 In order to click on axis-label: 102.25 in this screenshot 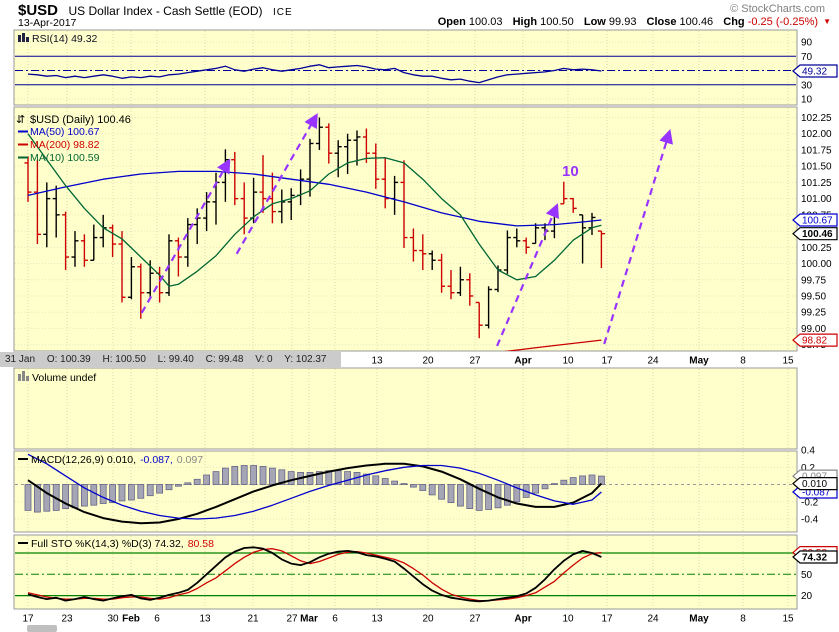, I will do `click(816, 118)`.